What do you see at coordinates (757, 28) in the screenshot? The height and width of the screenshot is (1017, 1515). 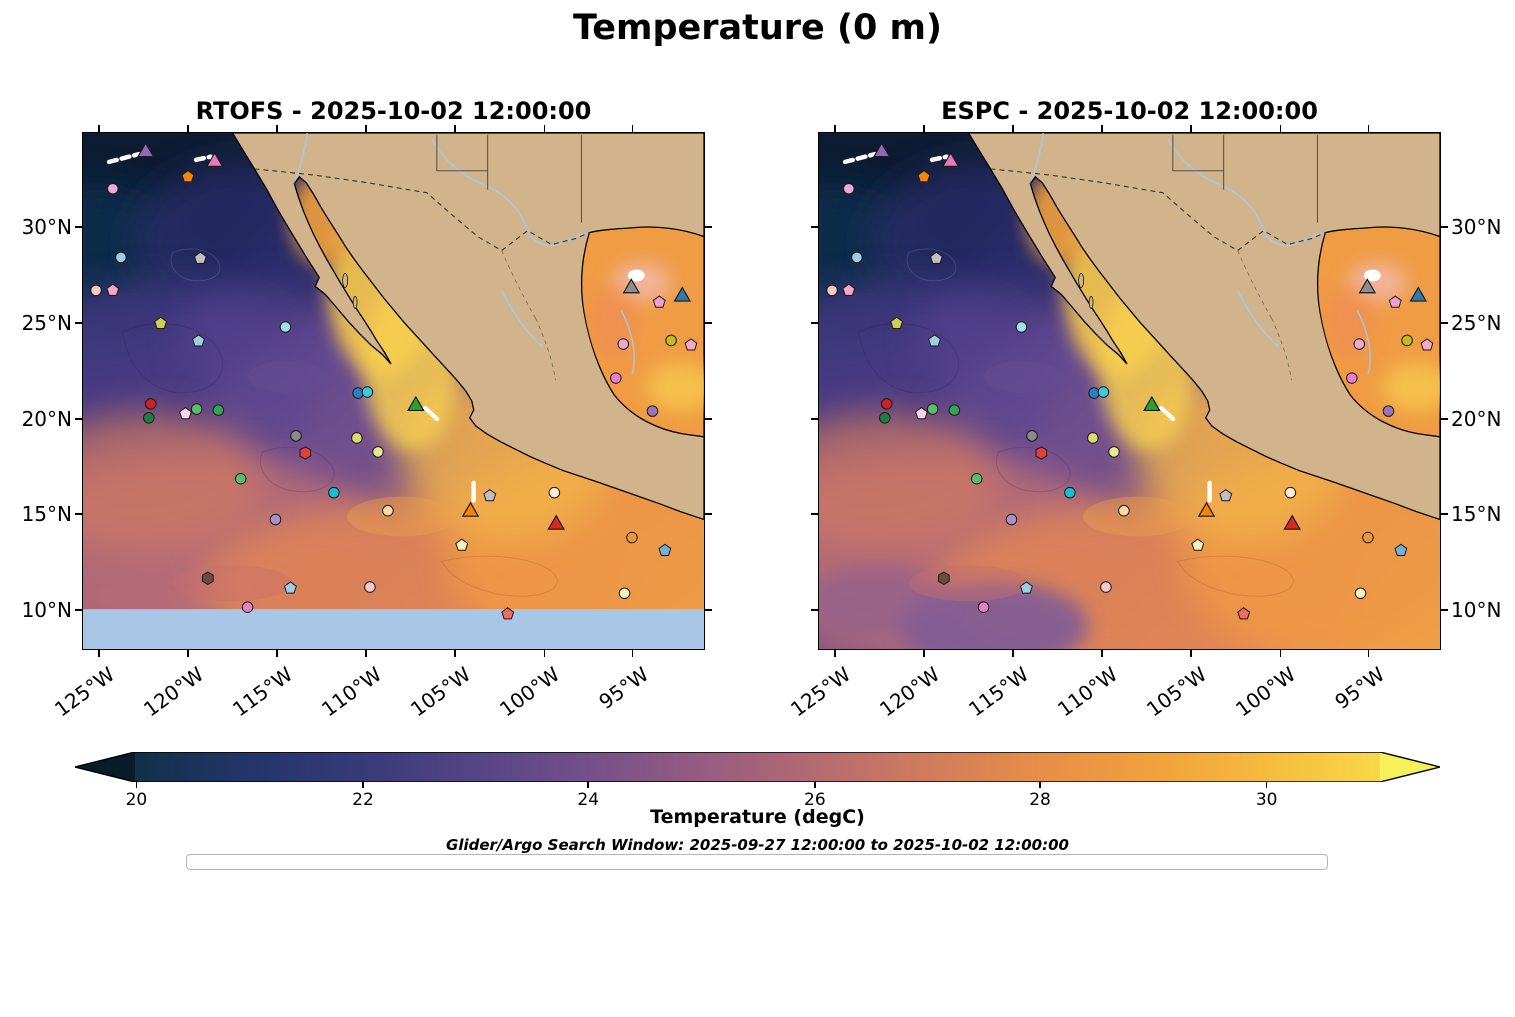 I see `figure-title: Temperature (0 m)` at bounding box center [757, 28].